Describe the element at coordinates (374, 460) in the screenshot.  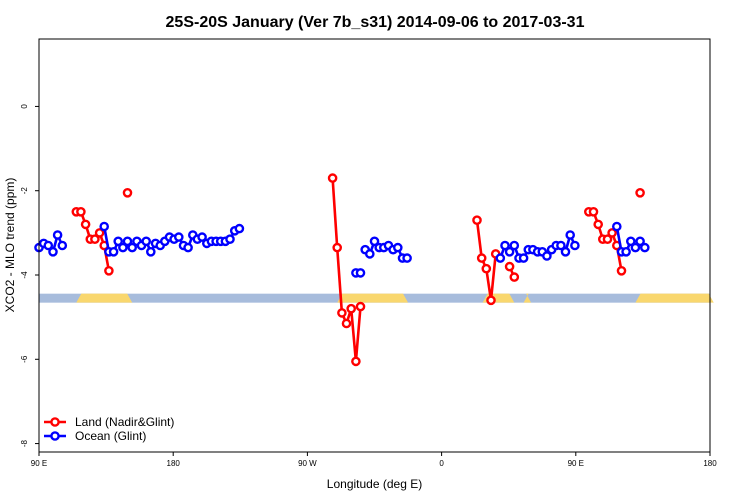
I see `x-axis: 90 E 180 90 W 0 90 E 180` at that location.